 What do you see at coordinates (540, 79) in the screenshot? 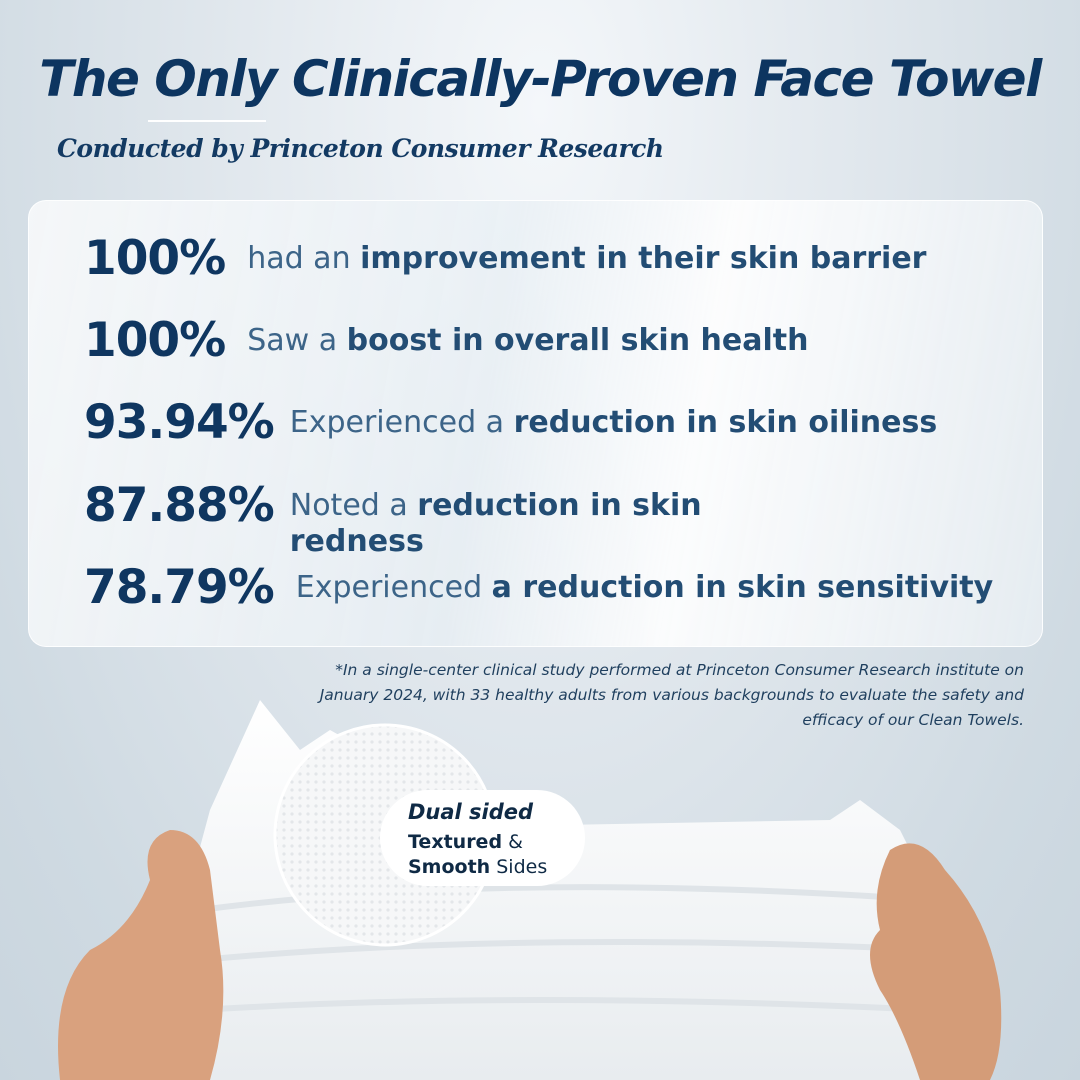
I see `headline: The Only Clinically-Proven Face Towel` at bounding box center [540, 79].